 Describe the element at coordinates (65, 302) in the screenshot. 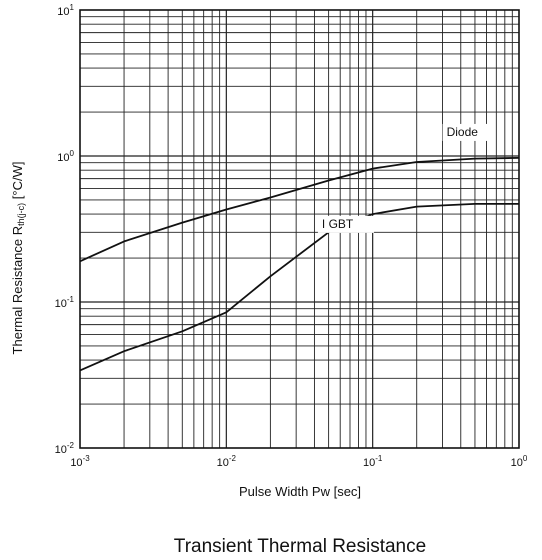

I see `y-tick-label: 10⁻¹` at that location.